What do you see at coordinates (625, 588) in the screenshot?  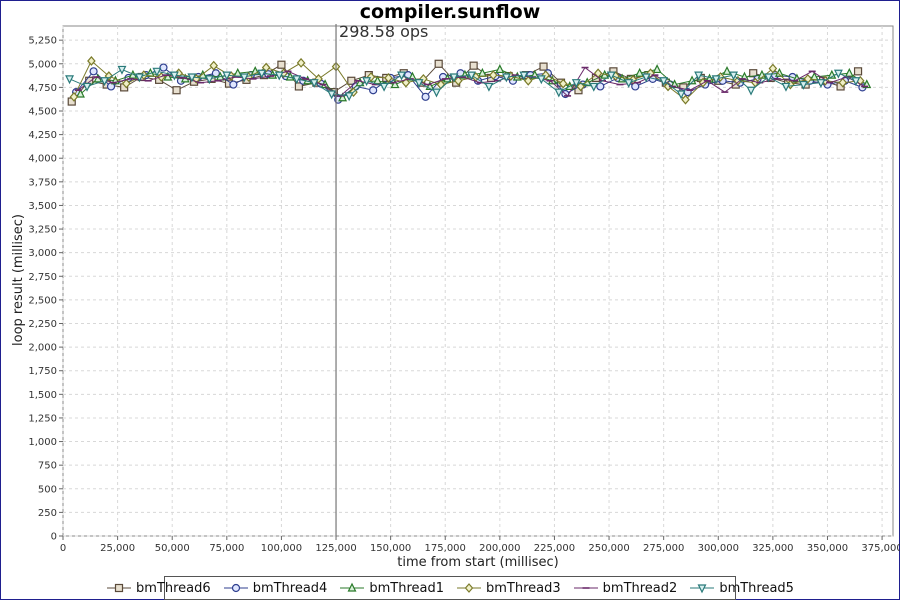 I see `legend-item: bmThread2` at bounding box center [625, 588].